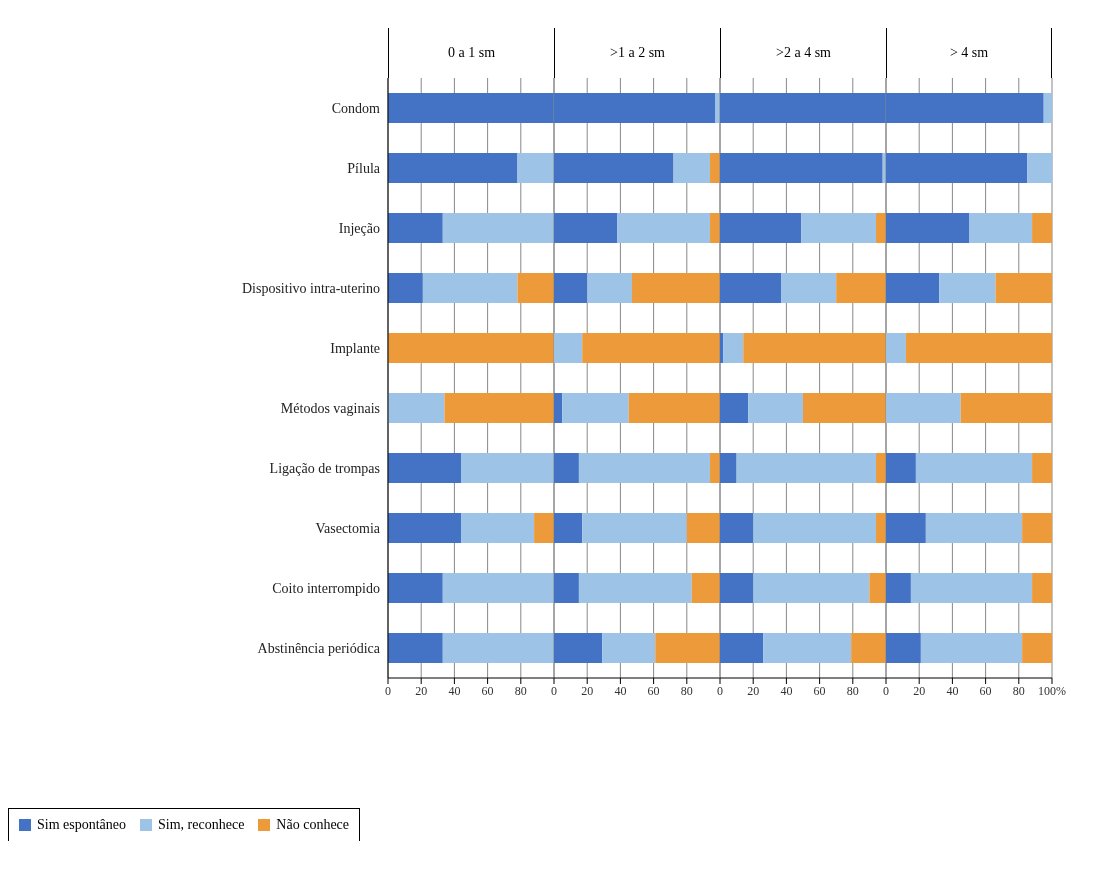 This screenshot has width=1117, height=873. What do you see at coordinates (312, 825) in the screenshot?
I see `legend-label: Não conhece` at bounding box center [312, 825].